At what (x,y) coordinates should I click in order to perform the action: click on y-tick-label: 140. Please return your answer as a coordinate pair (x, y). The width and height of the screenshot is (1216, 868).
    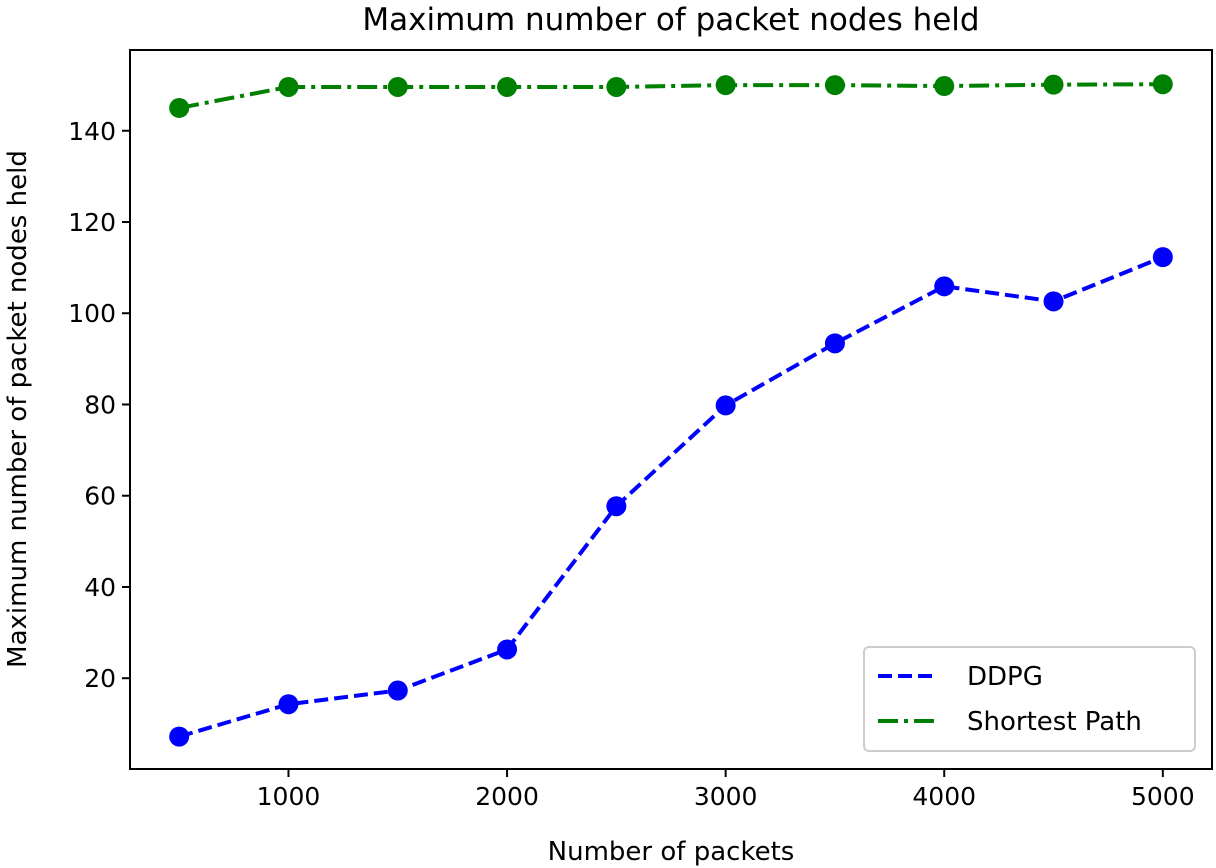
    Looking at the image, I should click on (92, 131).